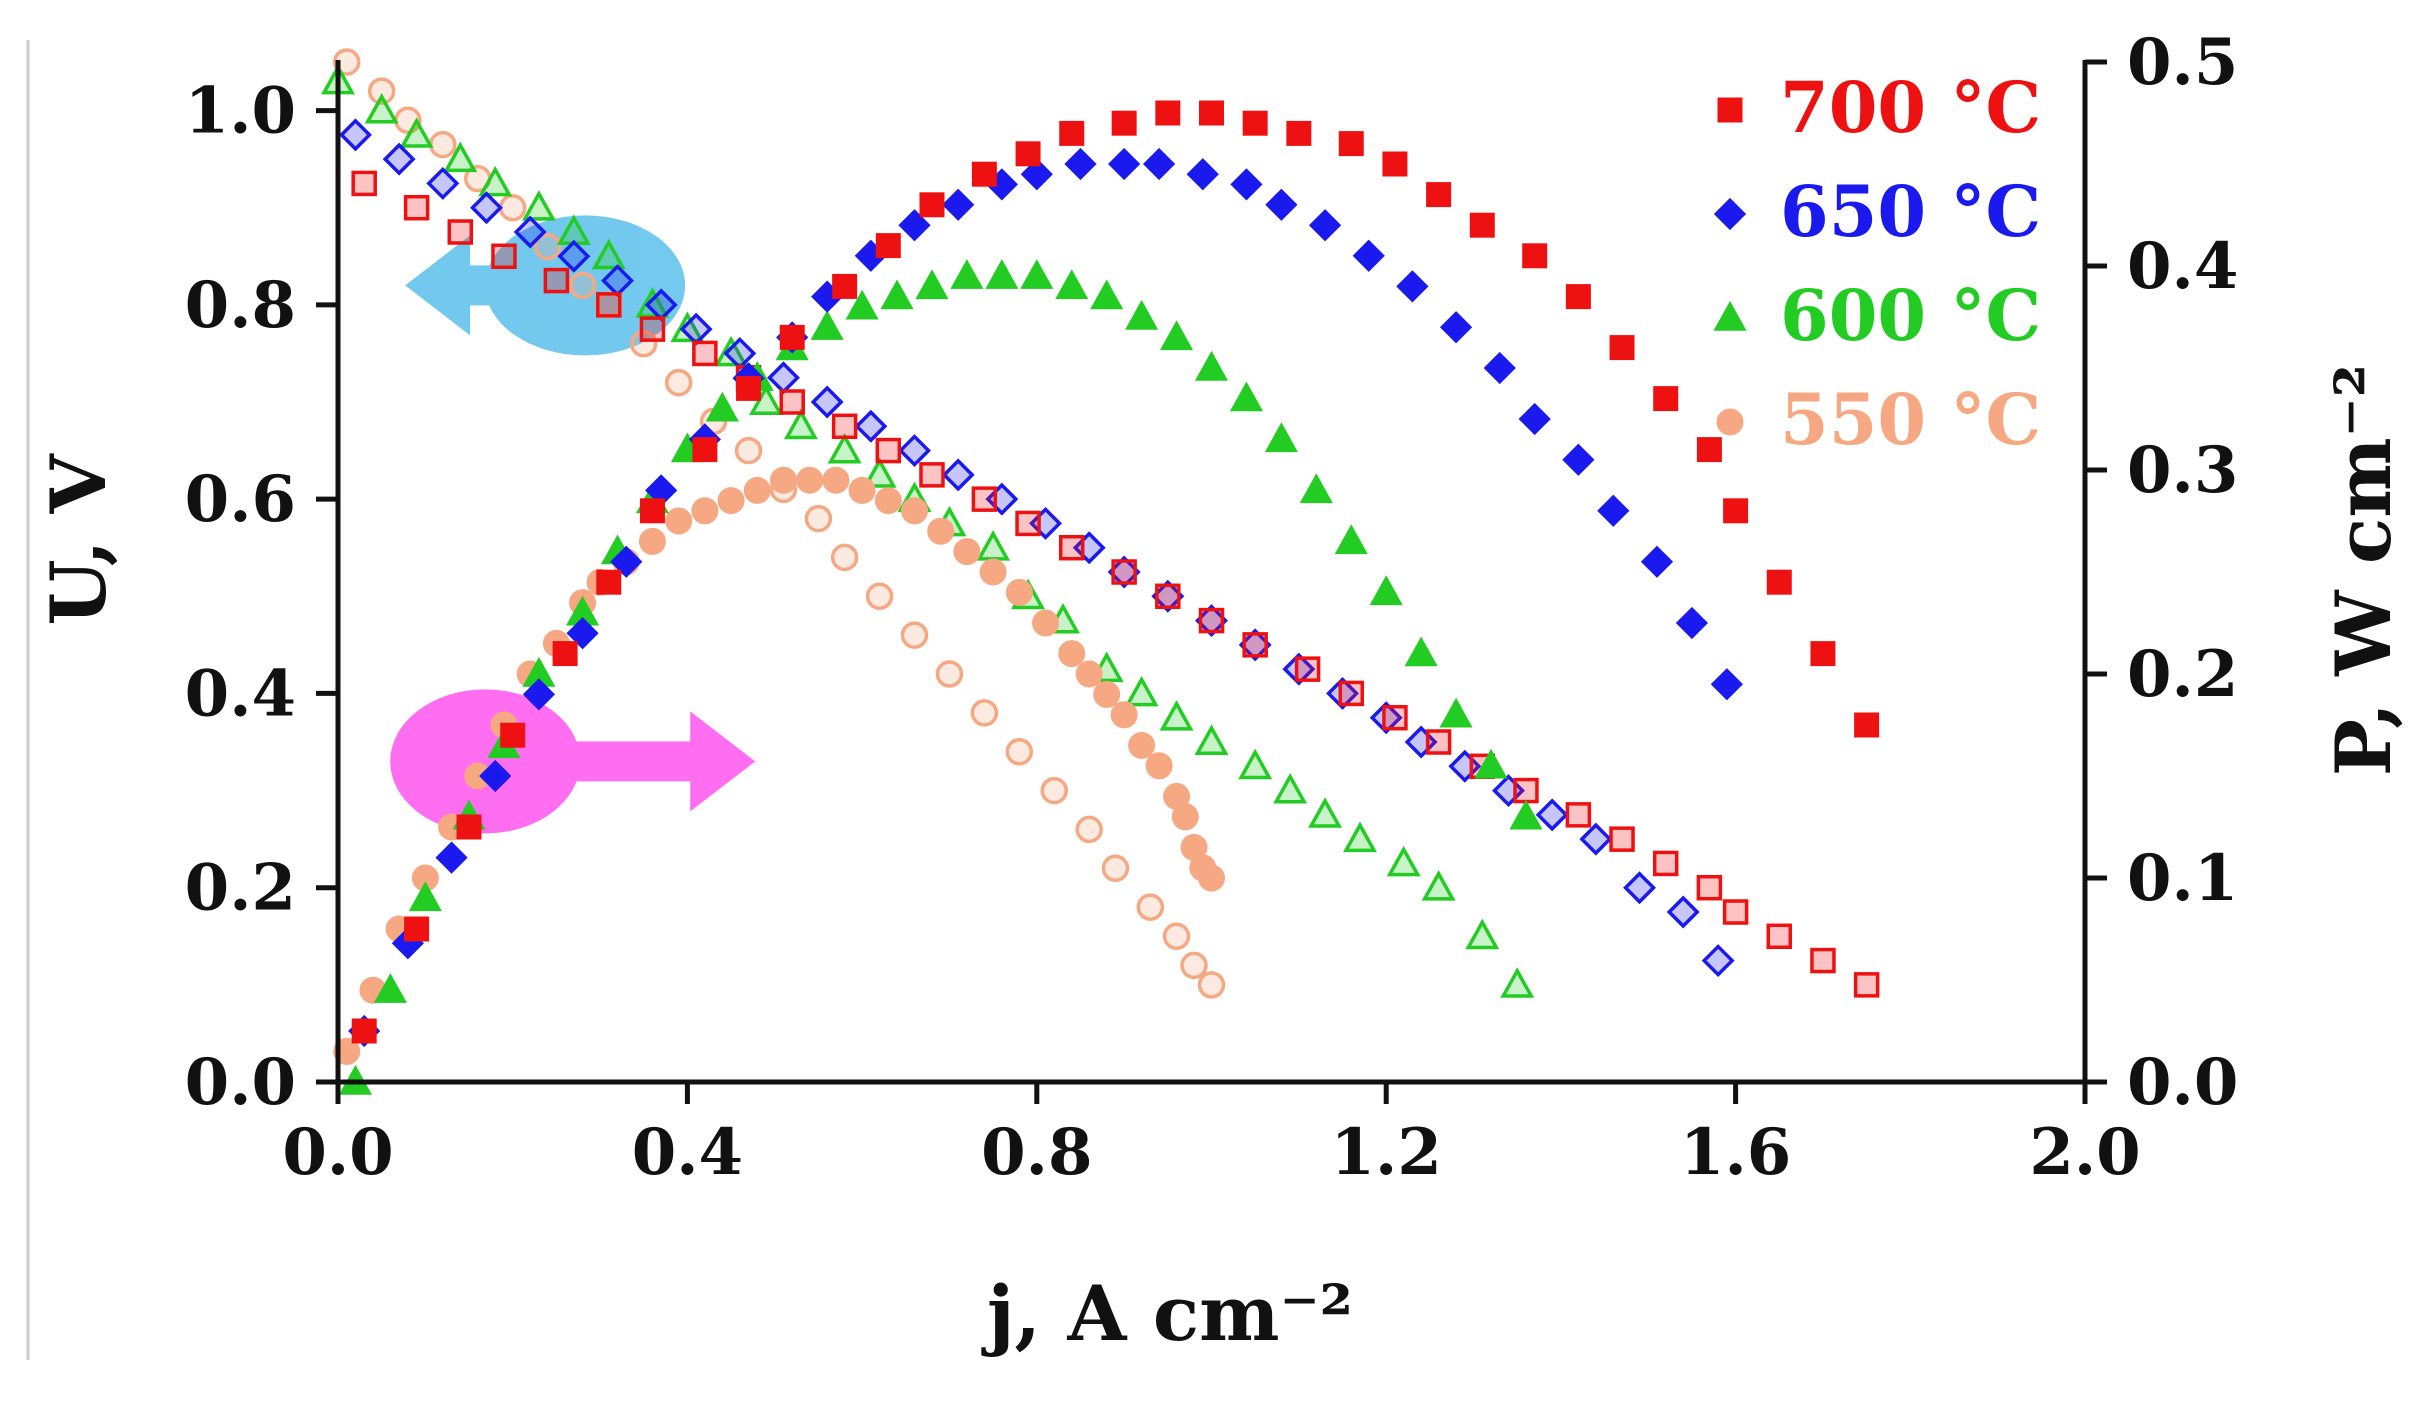 This screenshot has height=1424, width=2417. What do you see at coordinates (240, 305) in the screenshot?
I see `left-y-tick-label: 0.8` at bounding box center [240, 305].